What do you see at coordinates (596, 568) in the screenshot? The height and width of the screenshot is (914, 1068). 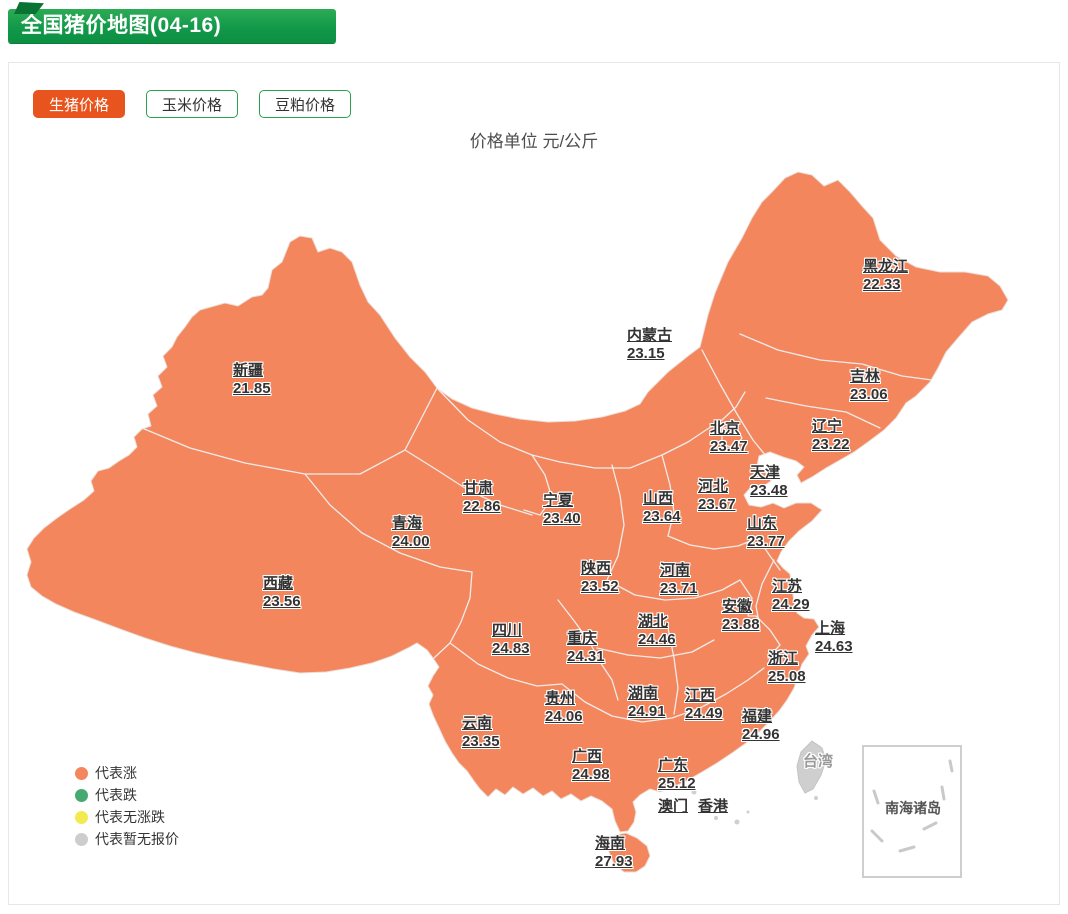 I see `province-name: 陕西` at bounding box center [596, 568].